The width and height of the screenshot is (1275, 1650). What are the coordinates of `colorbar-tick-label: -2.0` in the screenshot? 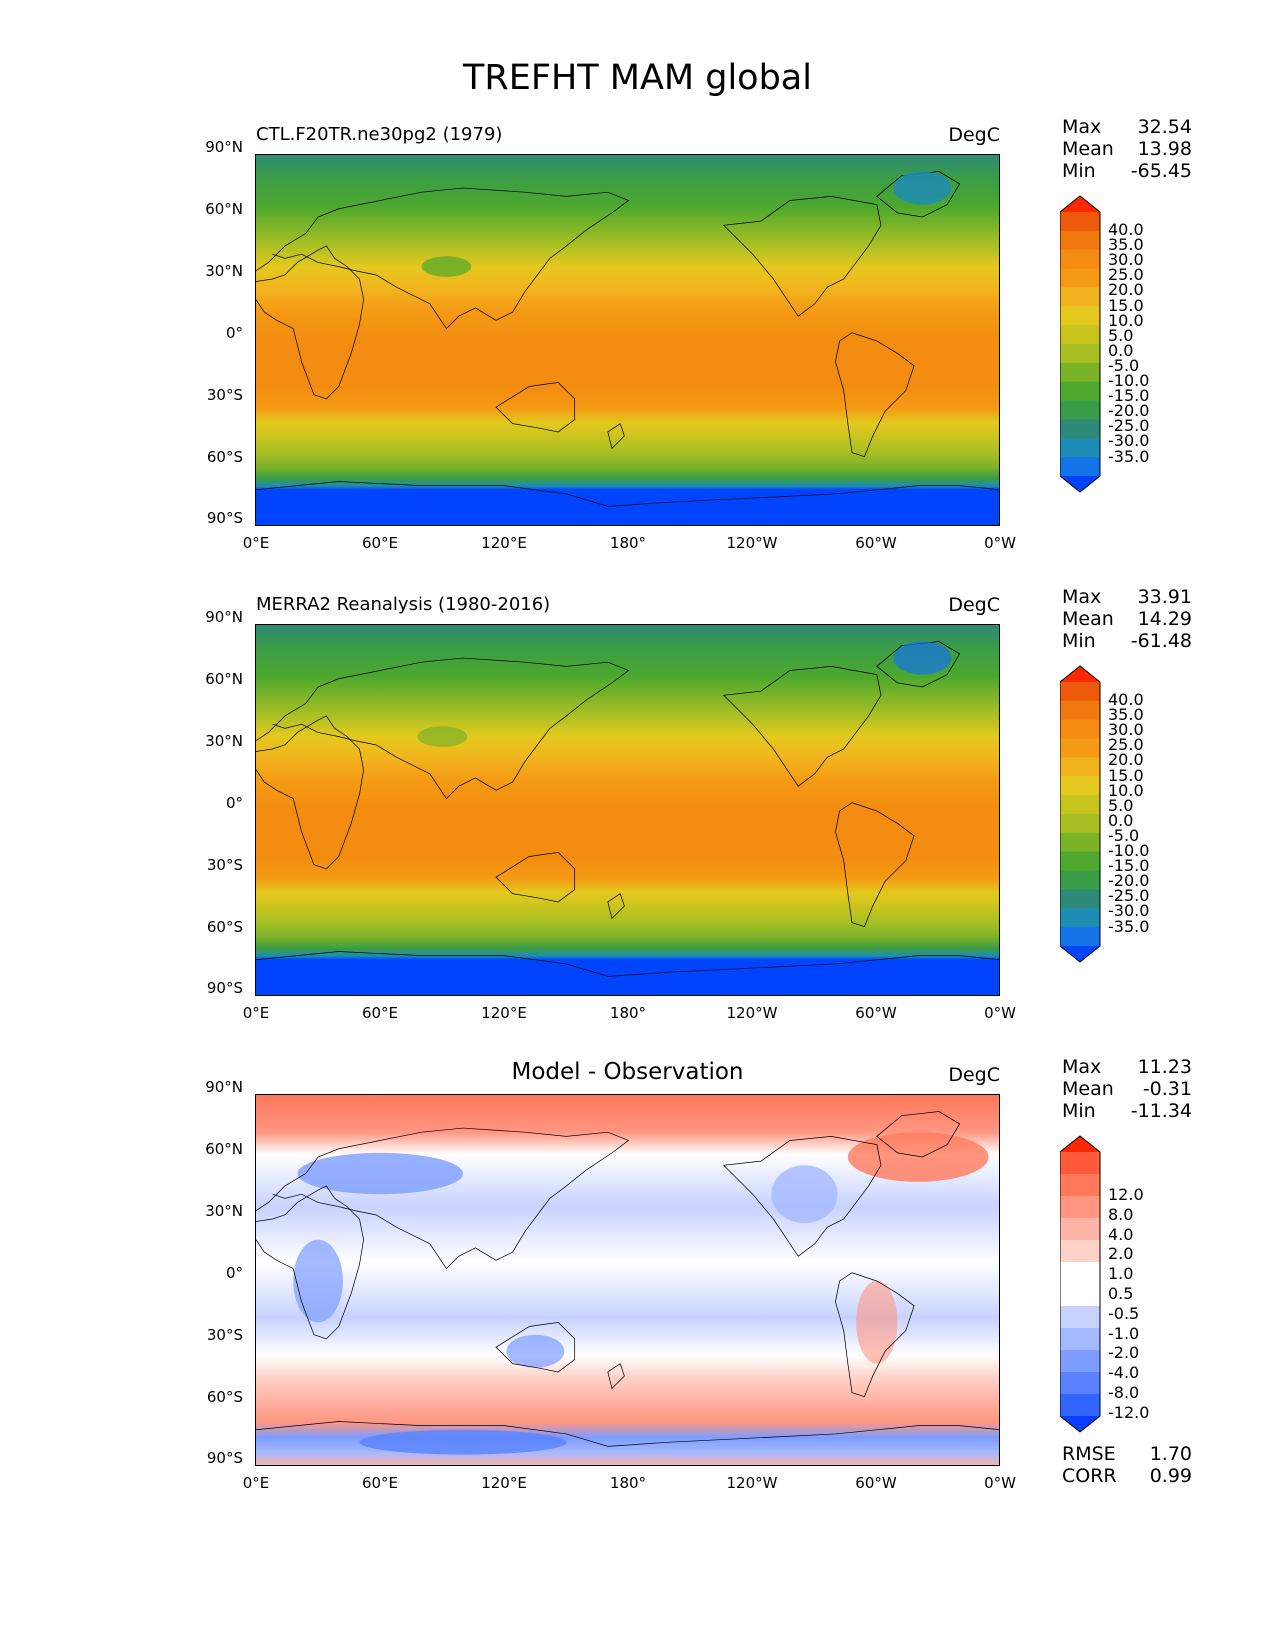 It's located at (1124, 1353).